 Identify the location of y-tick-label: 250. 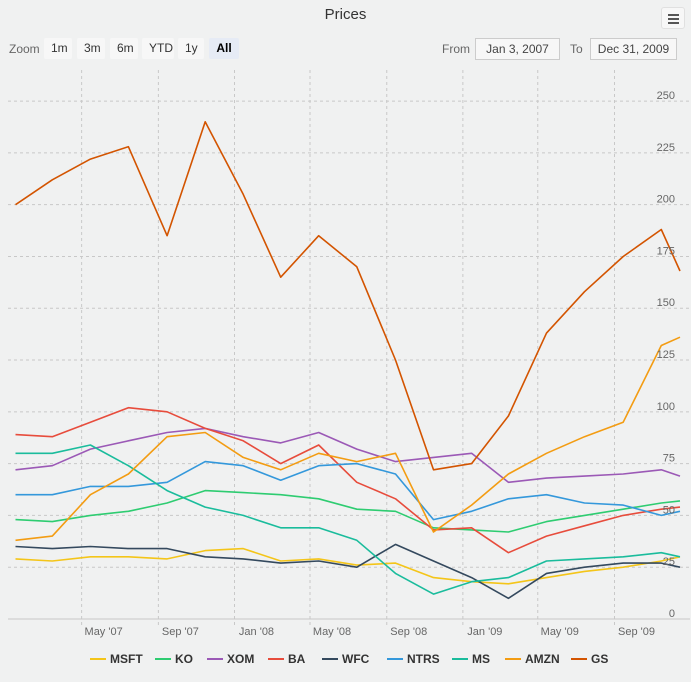
(666, 96).